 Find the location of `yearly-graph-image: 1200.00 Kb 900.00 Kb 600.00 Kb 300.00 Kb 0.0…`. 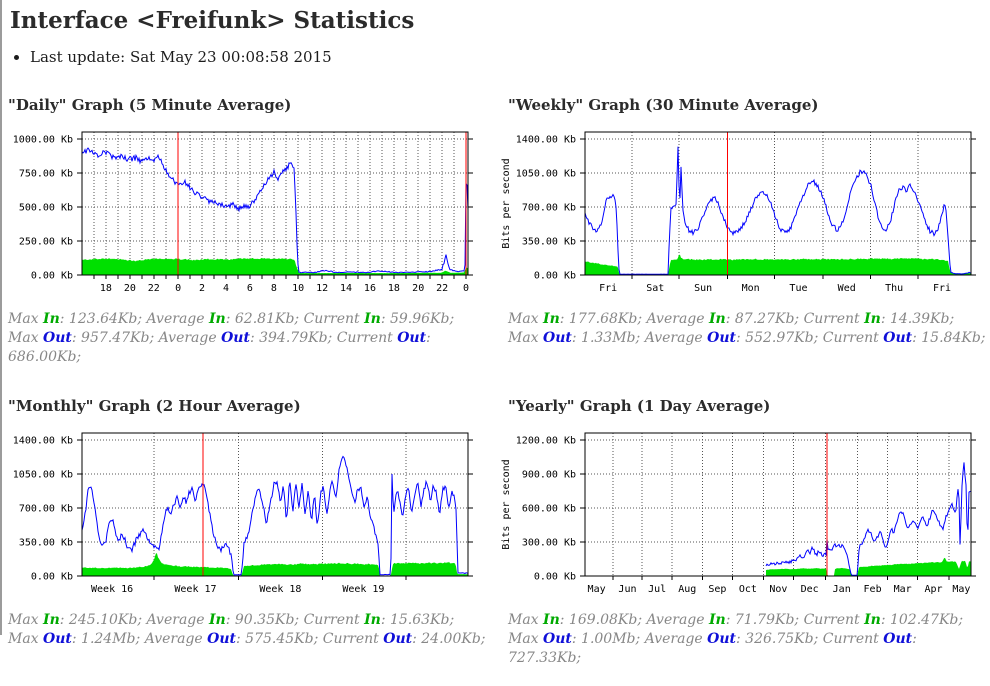

yearly-graph-image: 1200.00 Kb 900.00 Kb 600.00 Kb 300.00 Kb 0.0… is located at coordinates (738, 513).